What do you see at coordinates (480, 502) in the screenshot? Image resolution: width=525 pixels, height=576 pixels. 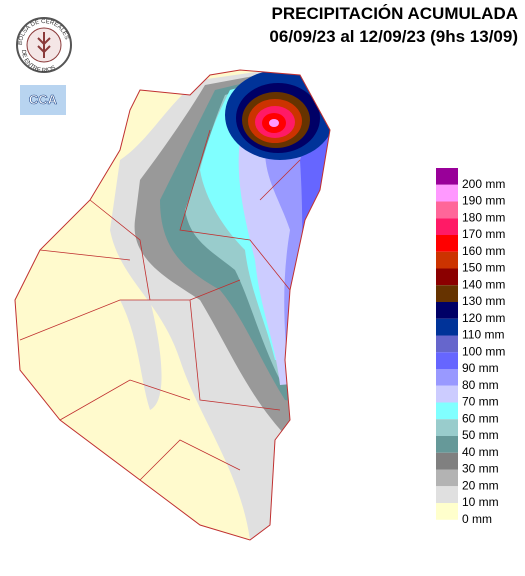 I see `legend-label: 10 mm` at bounding box center [480, 502].